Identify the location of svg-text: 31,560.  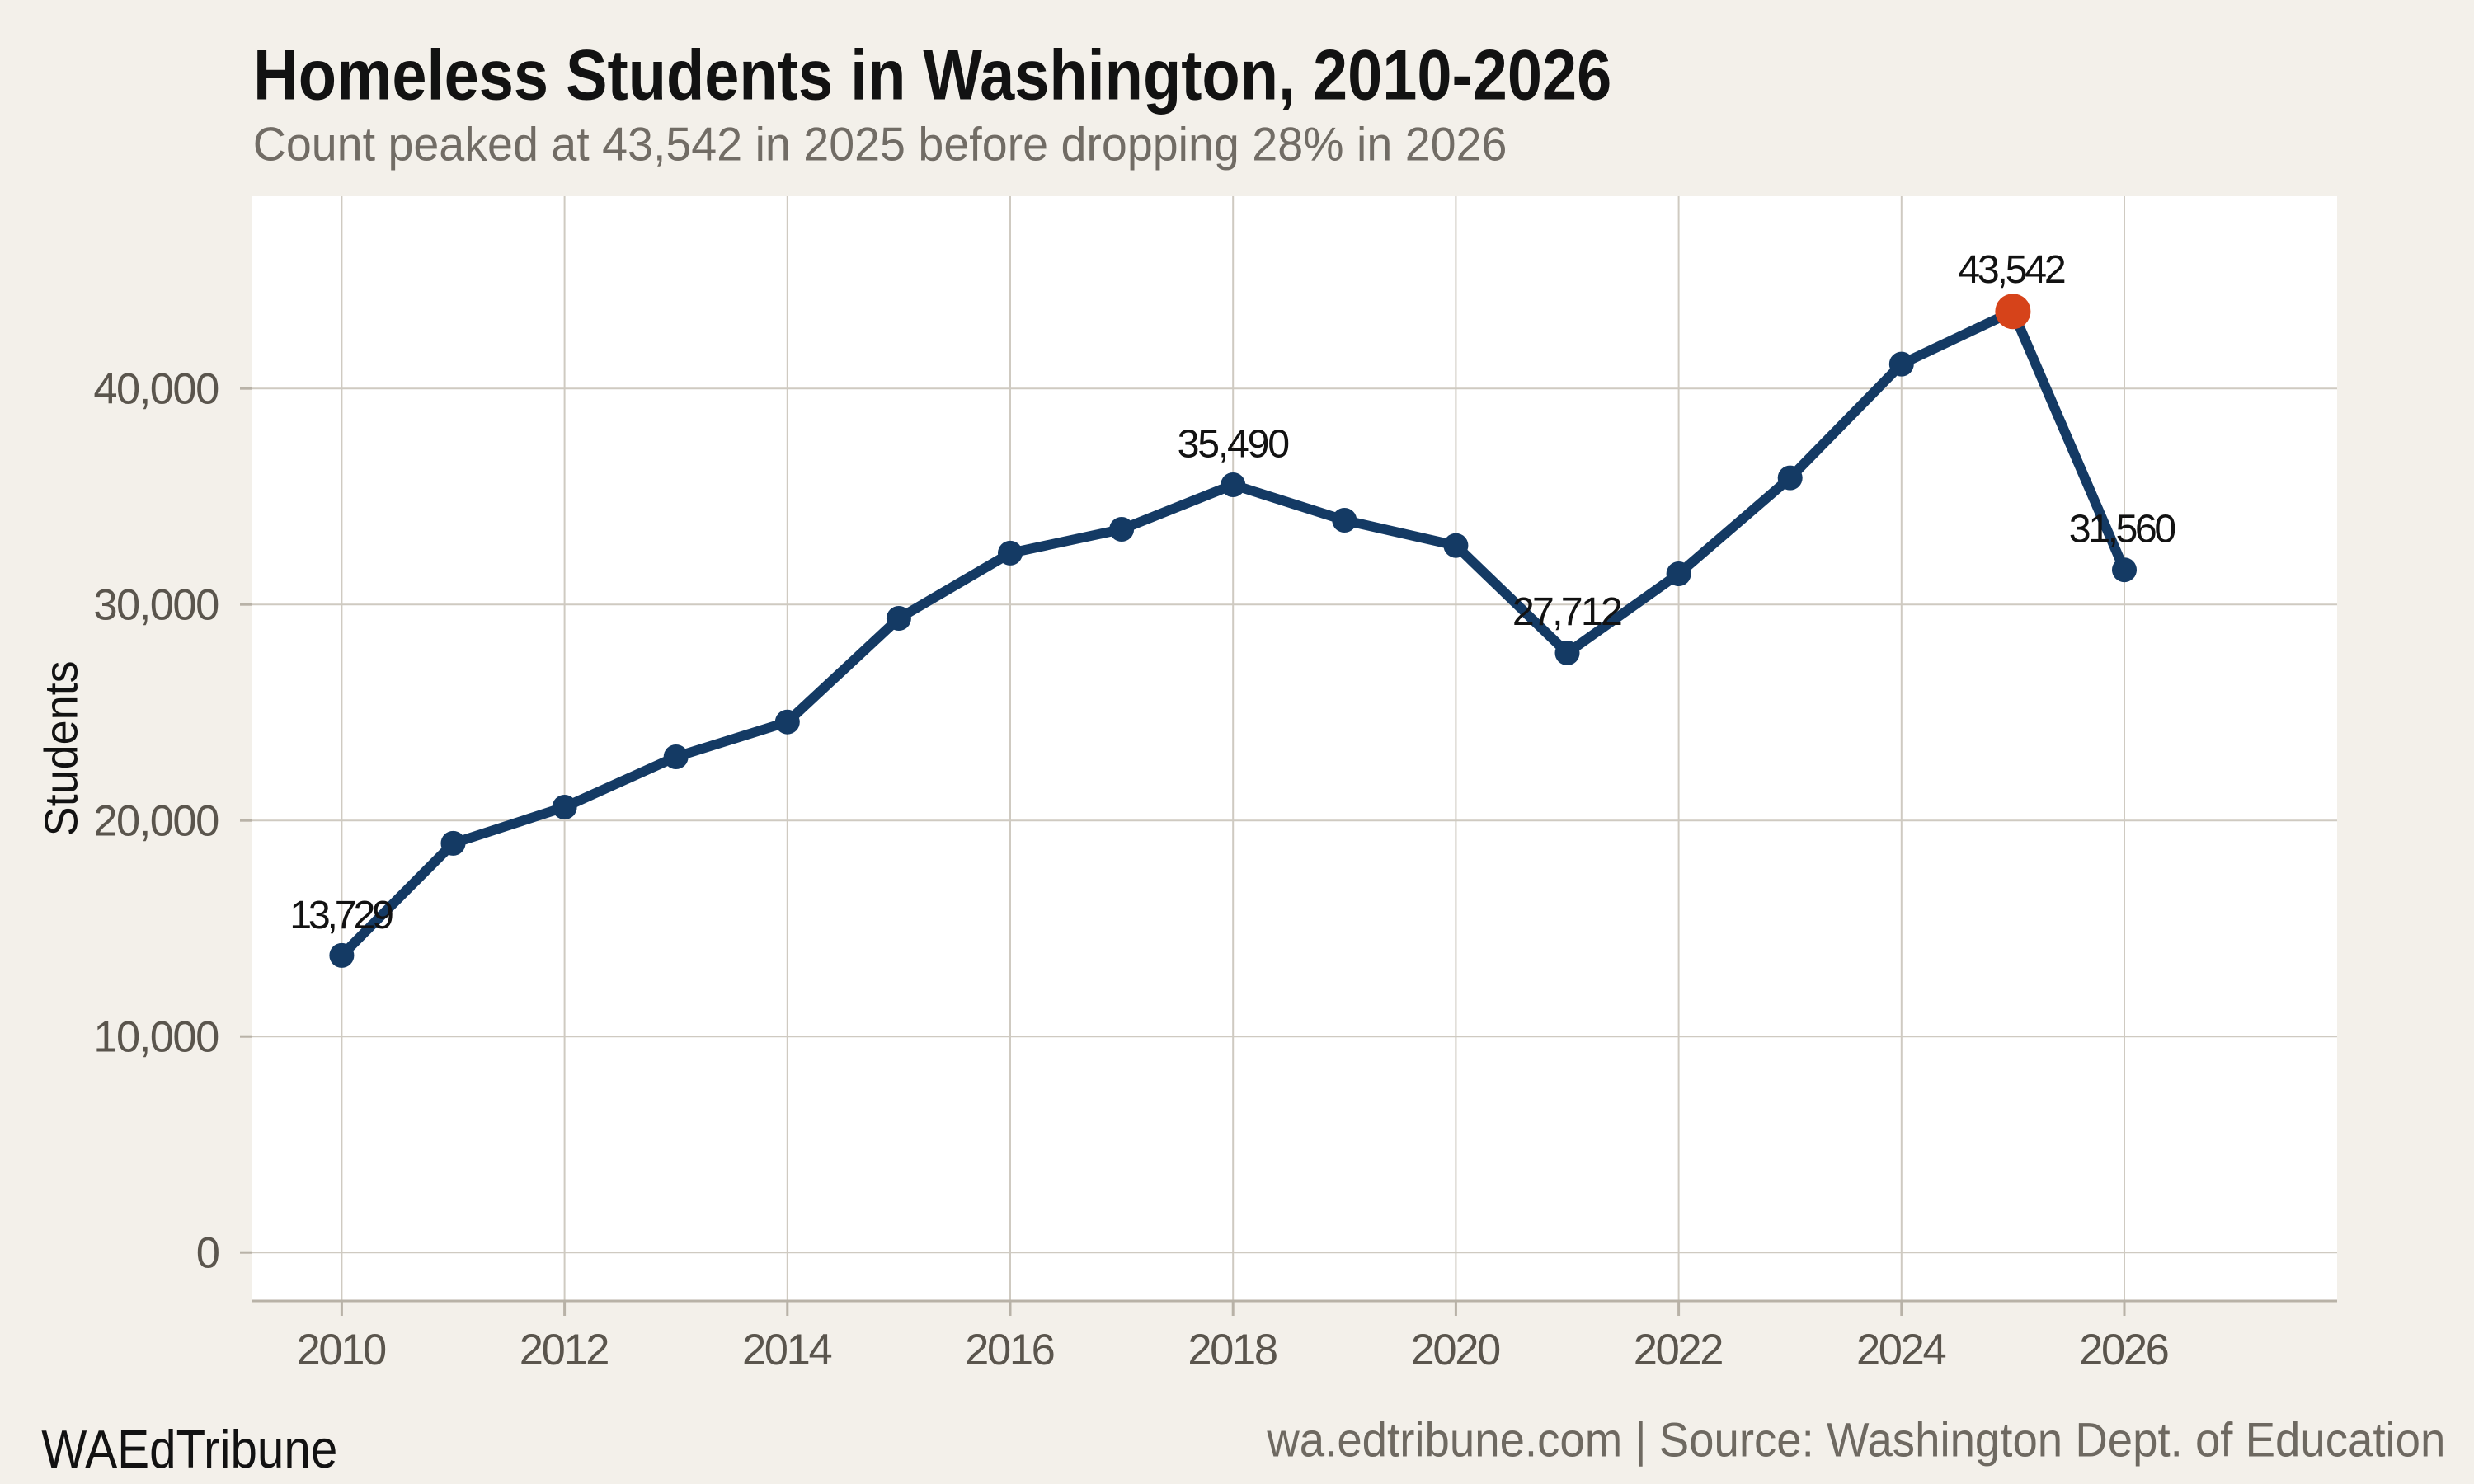
(2122, 528).